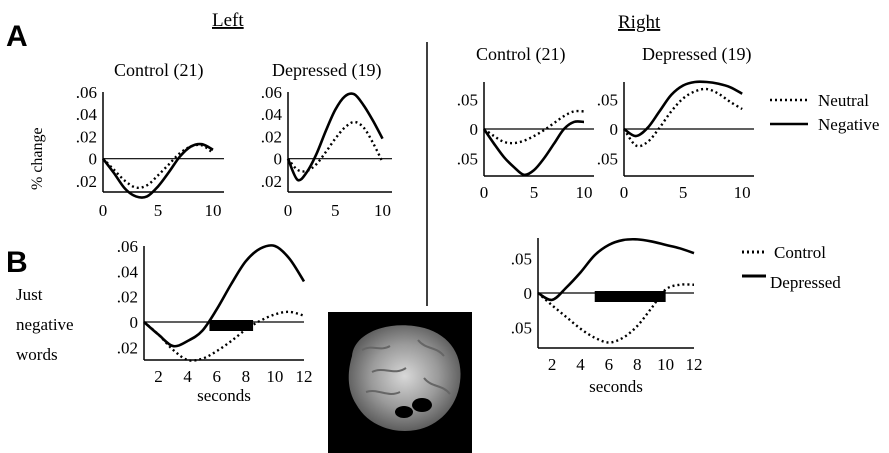  What do you see at coordinates (29, 294) in the screenshot?
I see `side-label-line-1: Just` at bounding box center [29, 294].